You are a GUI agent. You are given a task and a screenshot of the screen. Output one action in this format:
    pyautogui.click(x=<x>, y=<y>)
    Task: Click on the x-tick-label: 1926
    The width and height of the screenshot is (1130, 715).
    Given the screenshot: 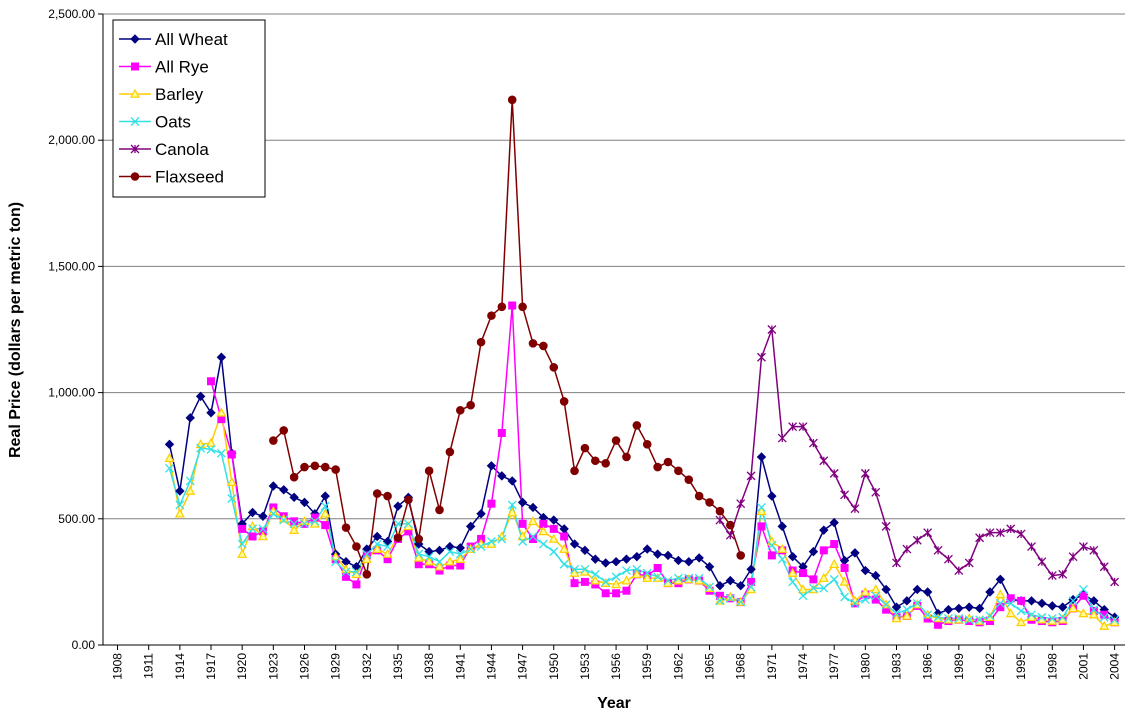 What is the action you would take?
    pyautogui.click(x=304, y=666)
    